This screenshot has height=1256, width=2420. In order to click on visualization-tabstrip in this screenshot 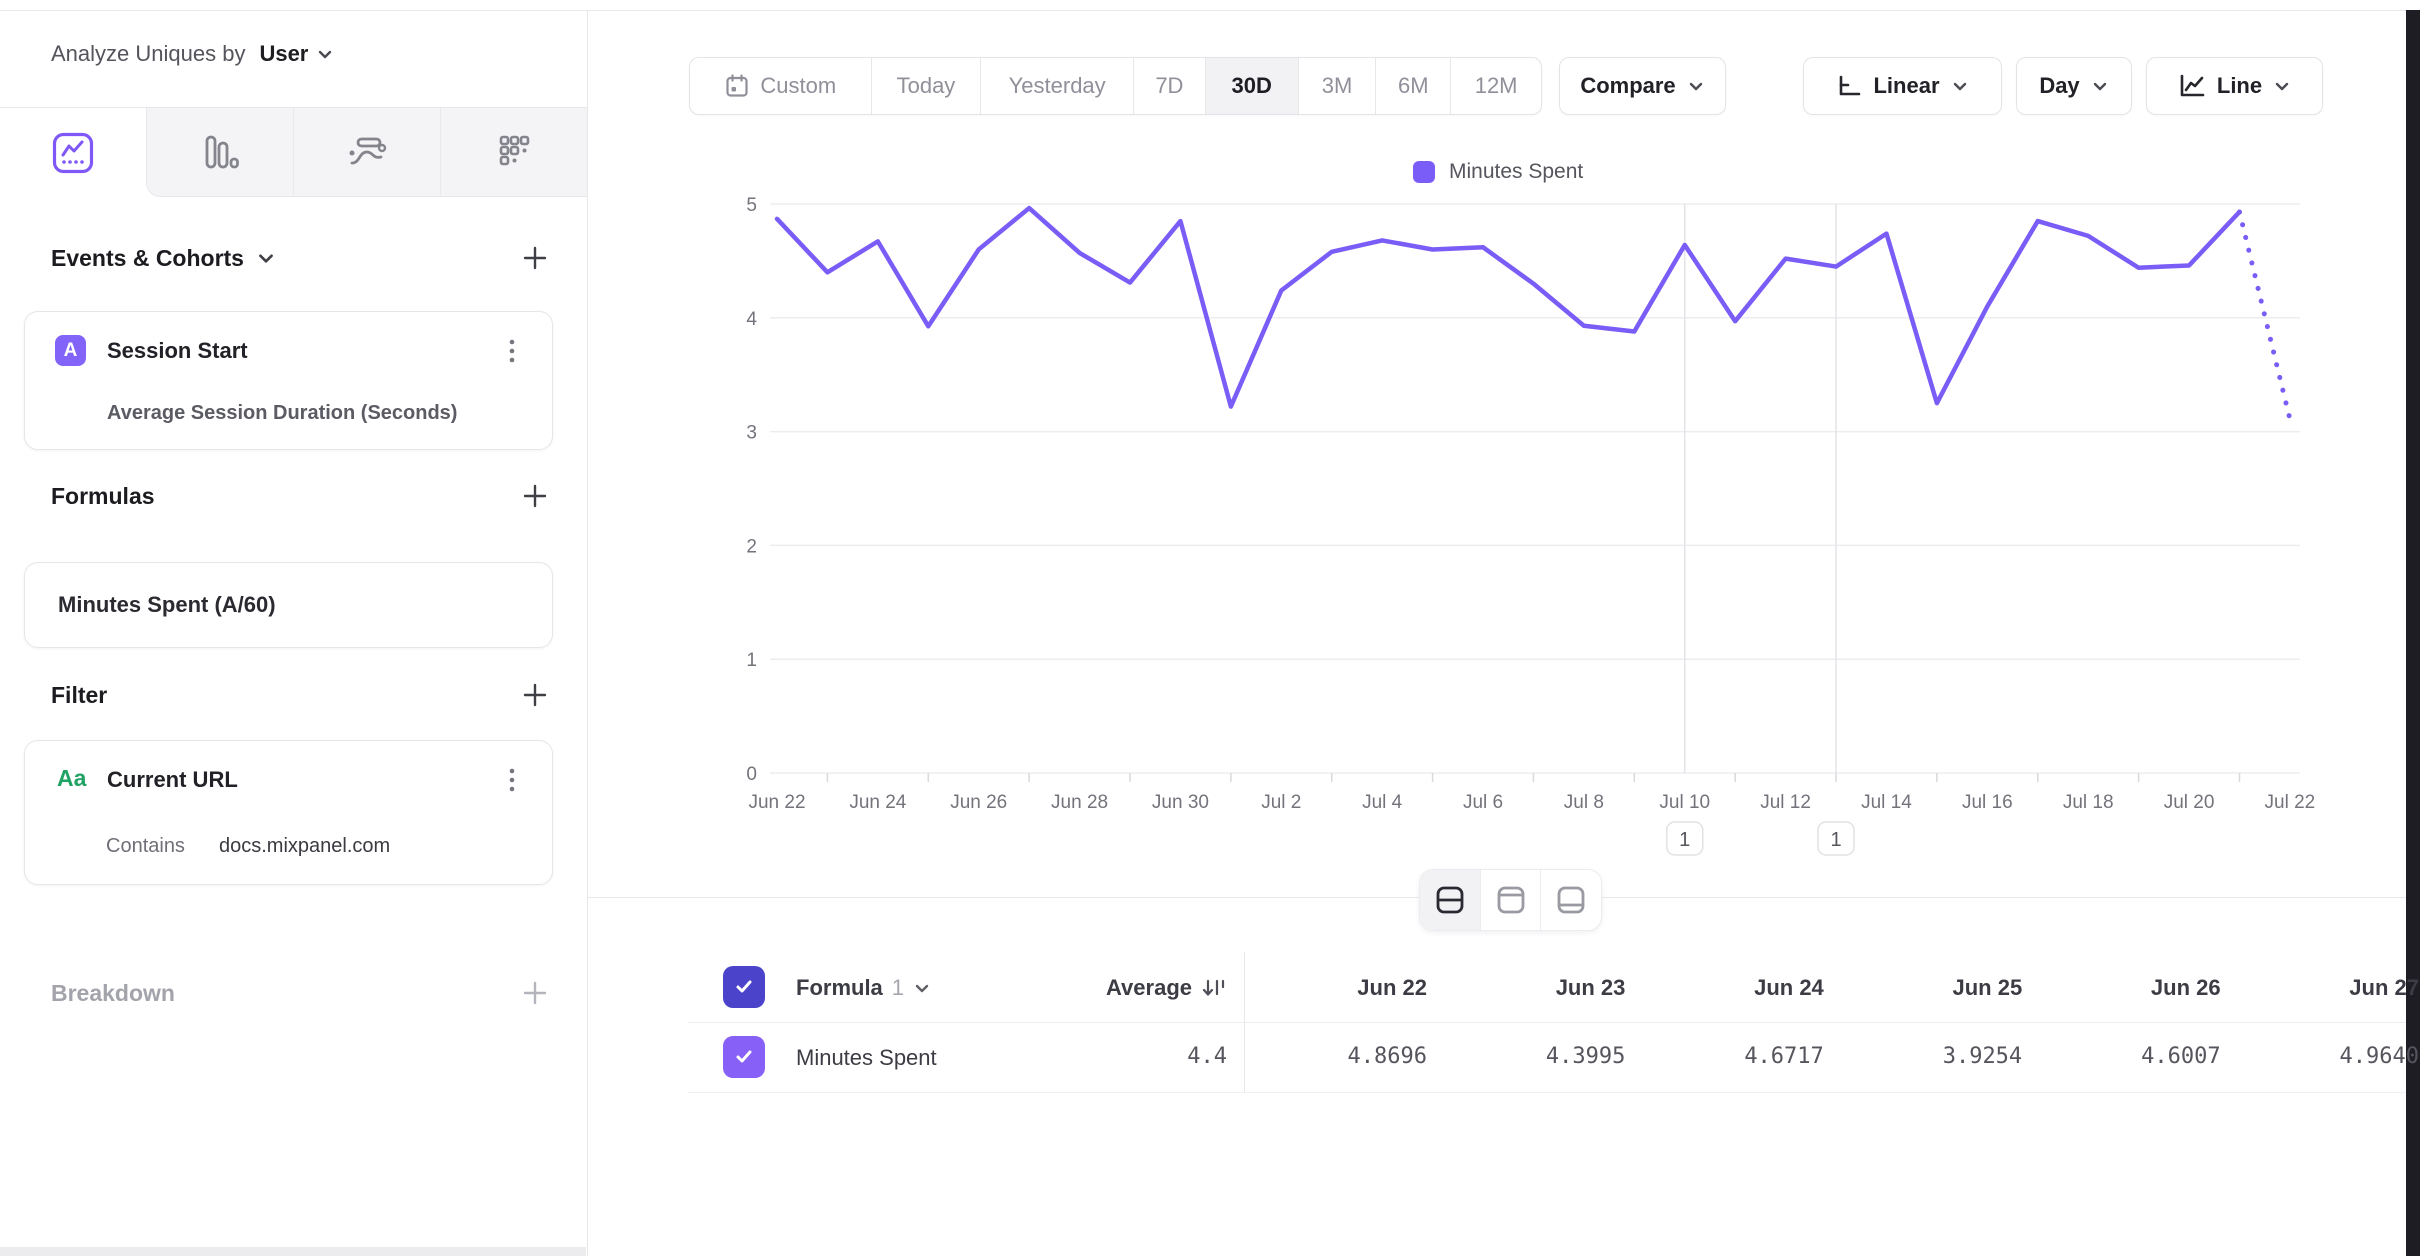, I will do `click(293, 152)`.